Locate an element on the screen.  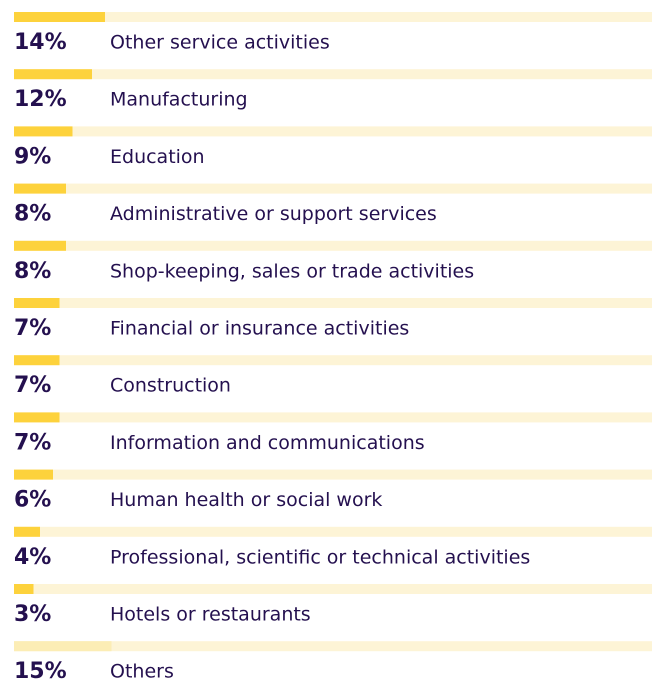
value-label: 14% is located at coordinates (40, 42).